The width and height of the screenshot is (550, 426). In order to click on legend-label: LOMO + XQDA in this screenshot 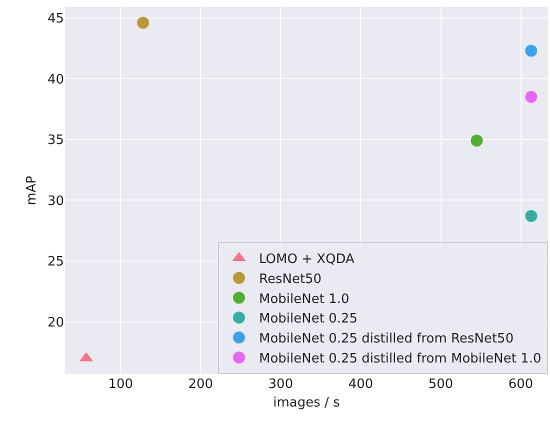, I will do `click(307, 260)`.